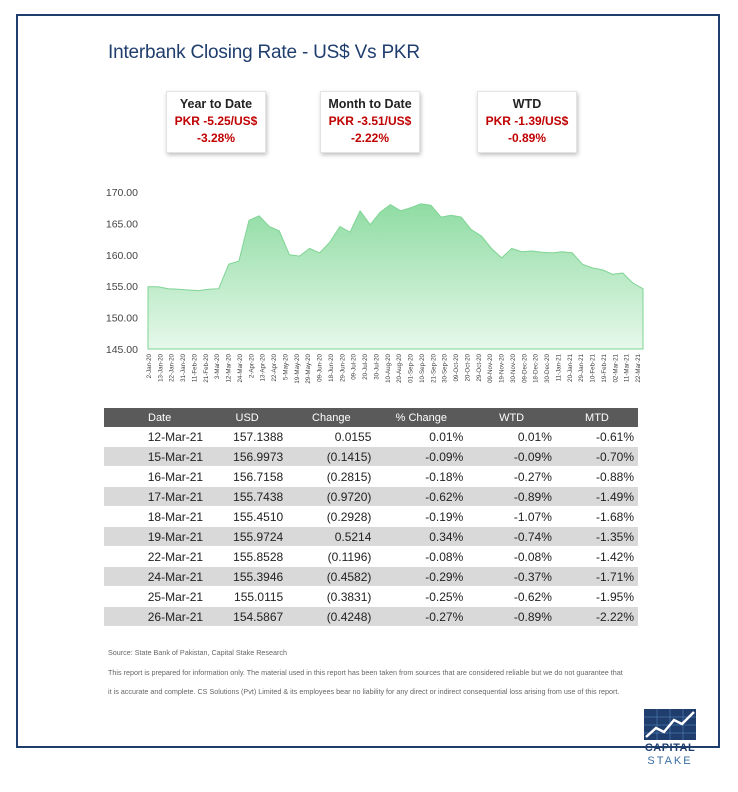 The width and height of the screenshot is (738, 792). Describe the element at coordinates (399, 367) in the screenshot. I see `x-tick-label: 20-Aug-20` at that location.